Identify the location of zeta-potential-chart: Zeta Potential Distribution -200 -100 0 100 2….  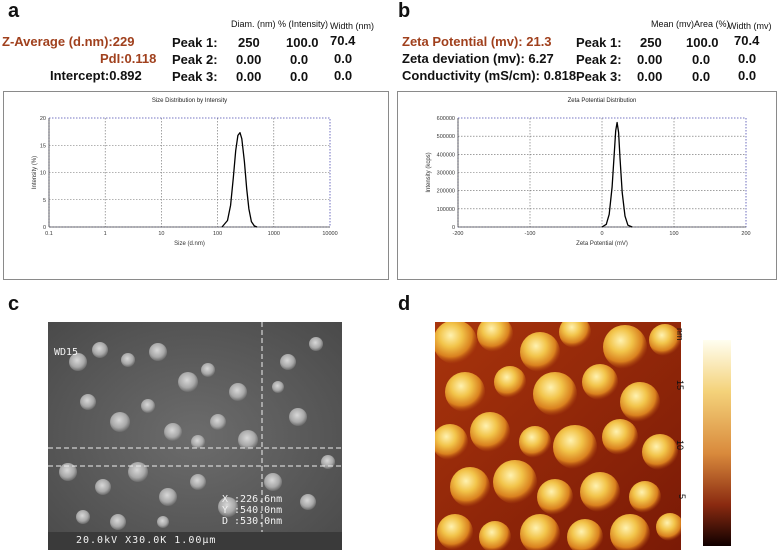
(588, 172).